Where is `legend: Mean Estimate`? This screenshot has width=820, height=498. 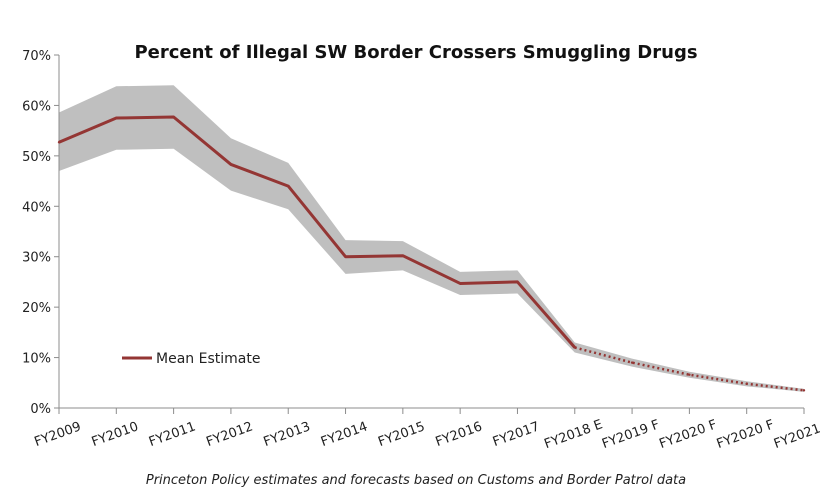 legend: Mean Estimate is located at coordinates (191, 359).